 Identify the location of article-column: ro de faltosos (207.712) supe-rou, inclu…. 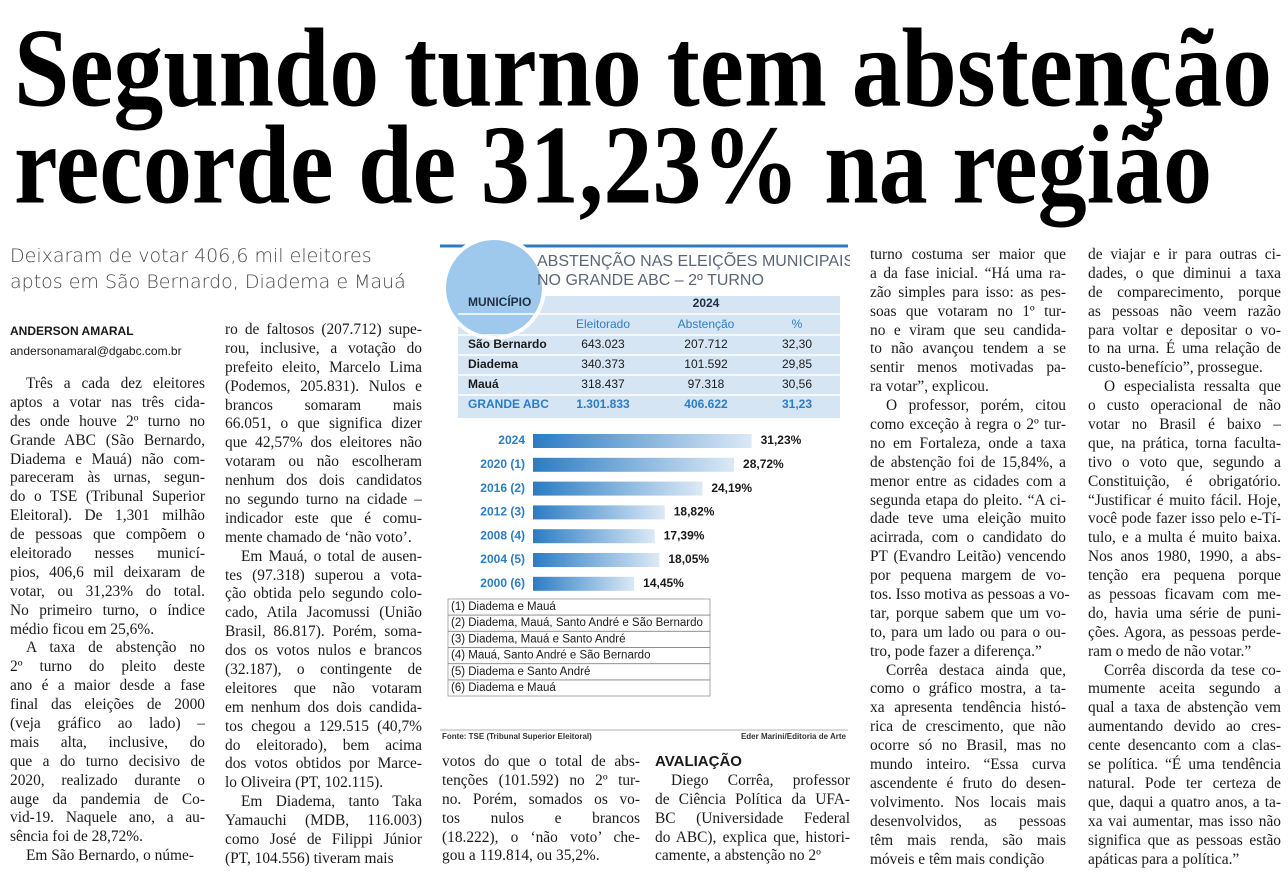
(323, 595).